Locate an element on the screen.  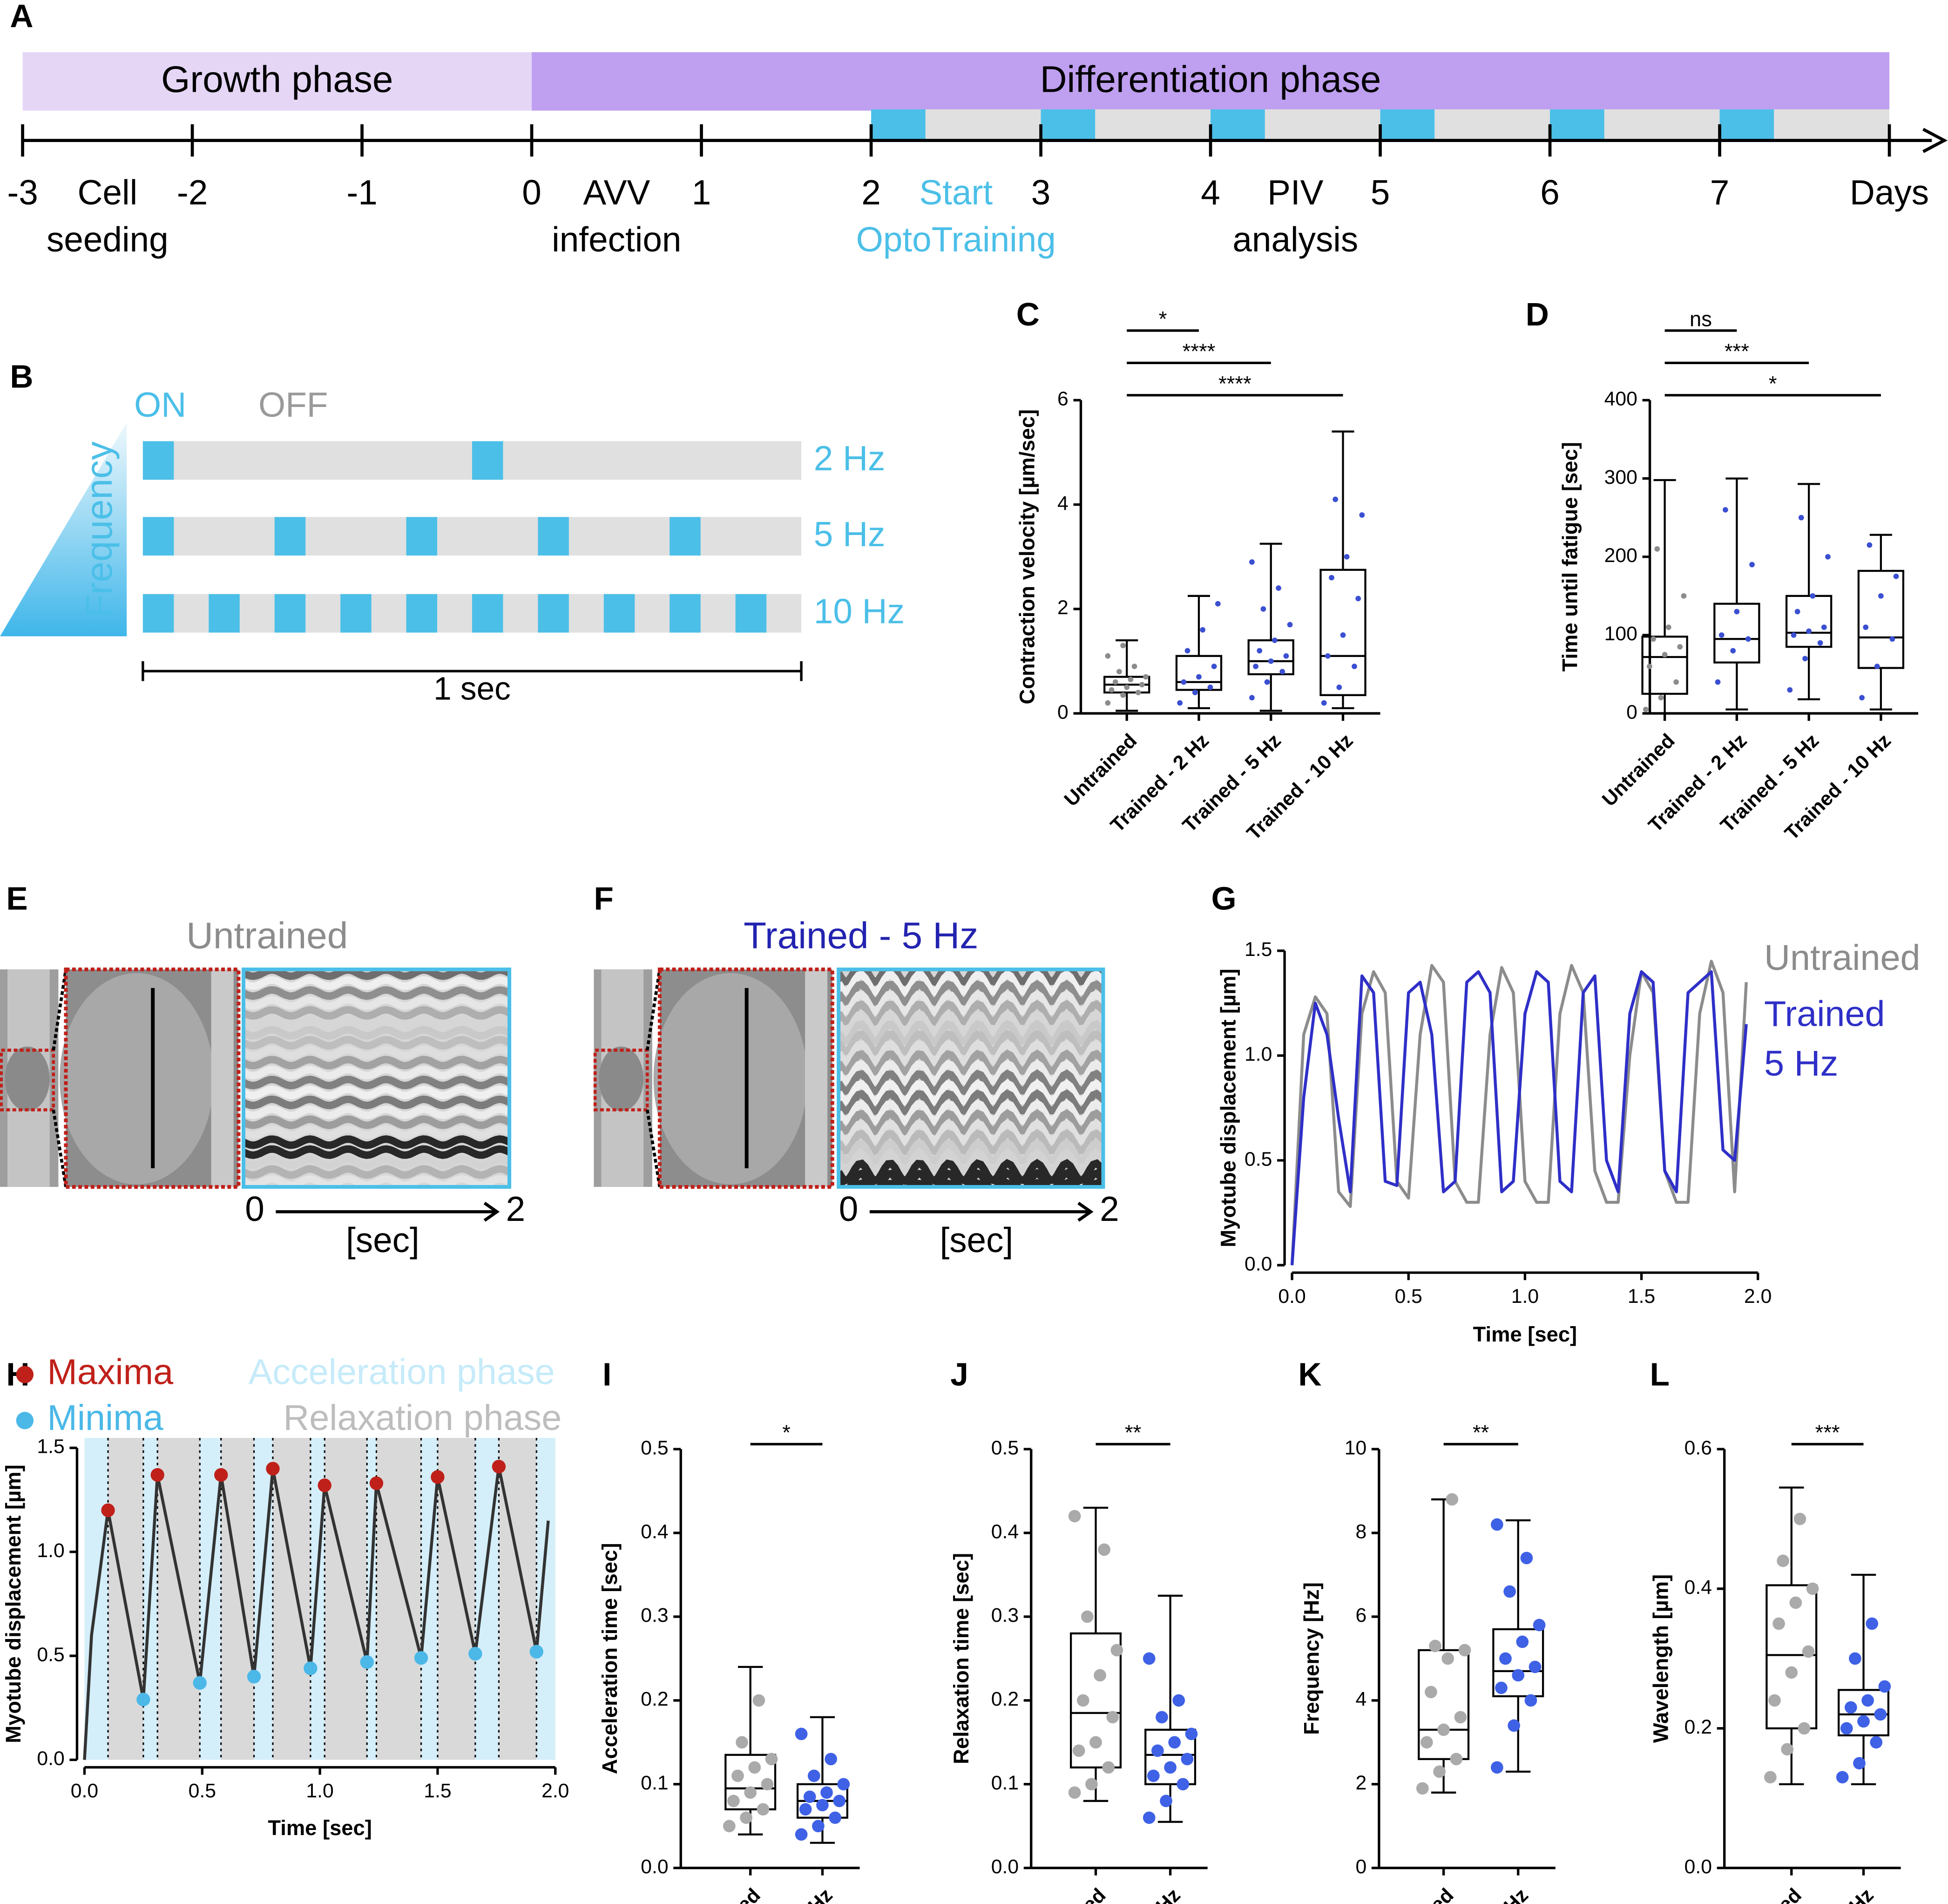
kymo-title: Untrained is located at coordinates (267, 935).